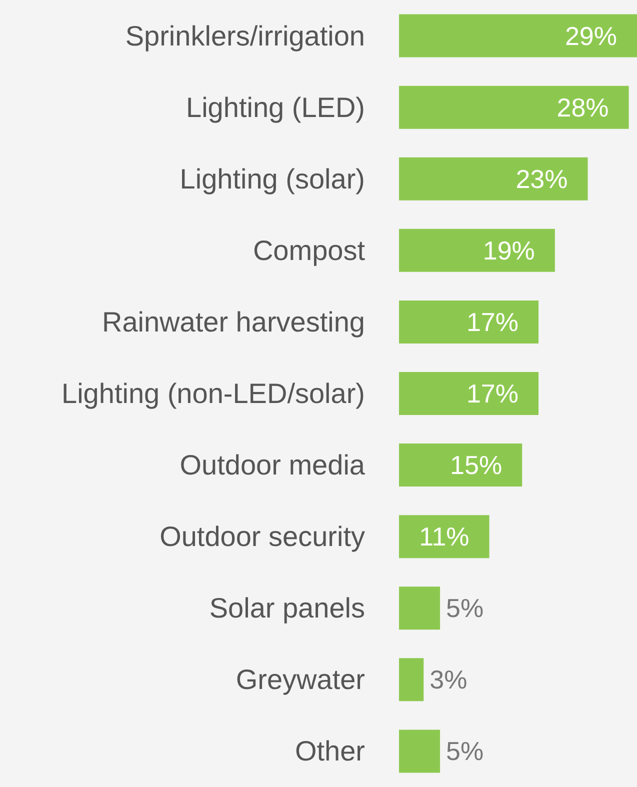 The height and width of the screenshot is (787, 637). Describe the element at coordinates (273, 465) in the screenshot. I see `y-tick-label: Outdoor media` at that location.